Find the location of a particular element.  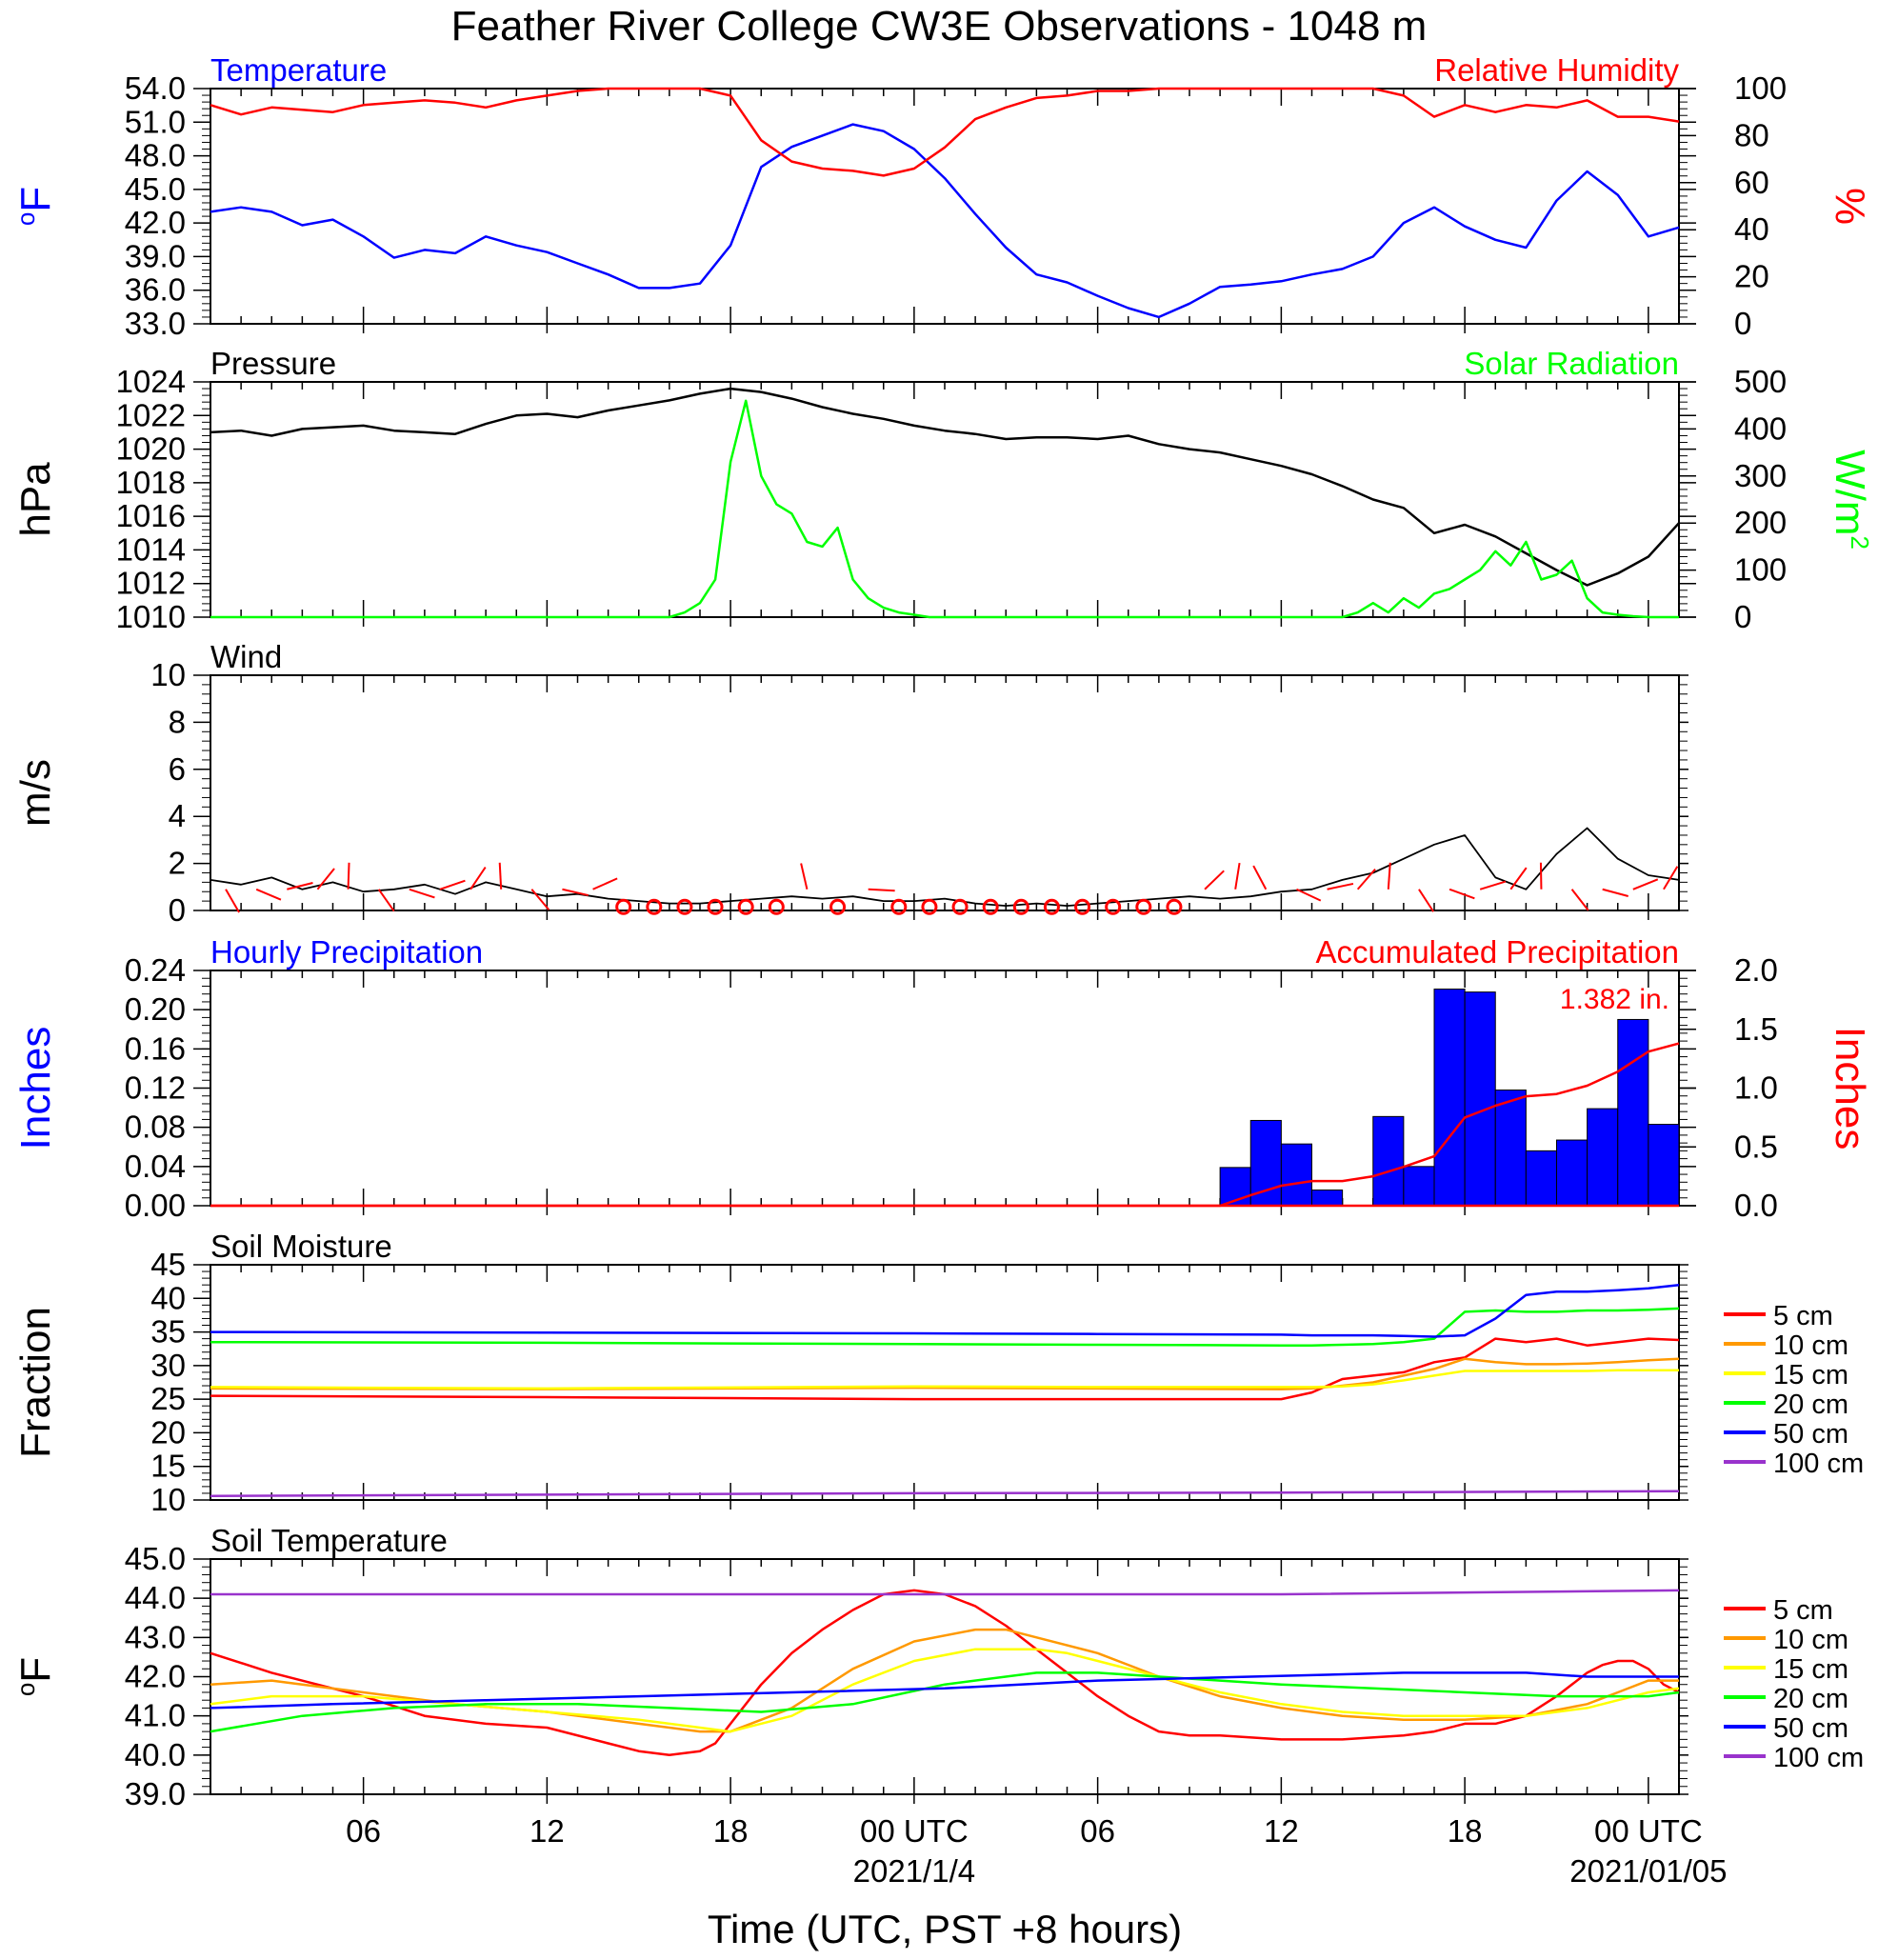

y-tick-label: 0.24 is located at coordinates (155, 970).